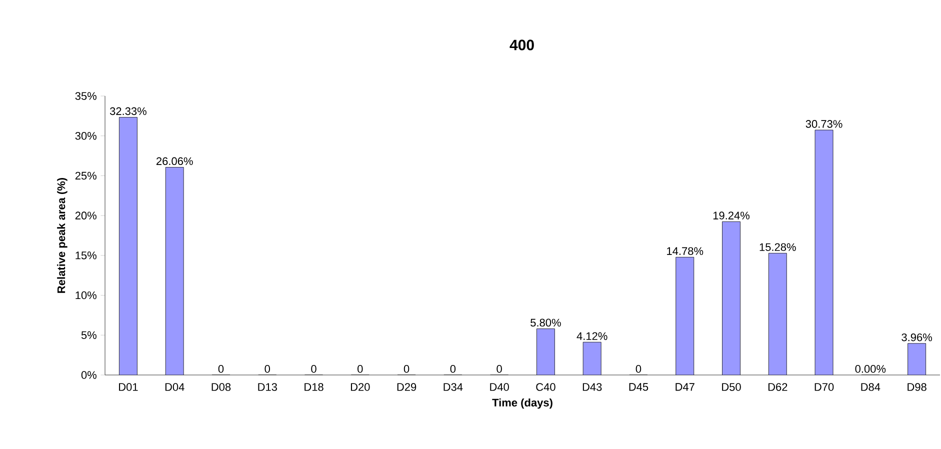 The height and width of the screenshot is (449, 941). I want to click on data-label: 14.78%, so click(685, 251).